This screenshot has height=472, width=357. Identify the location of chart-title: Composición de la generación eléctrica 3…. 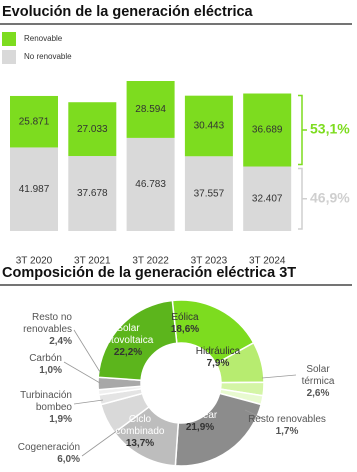
(149, 273).